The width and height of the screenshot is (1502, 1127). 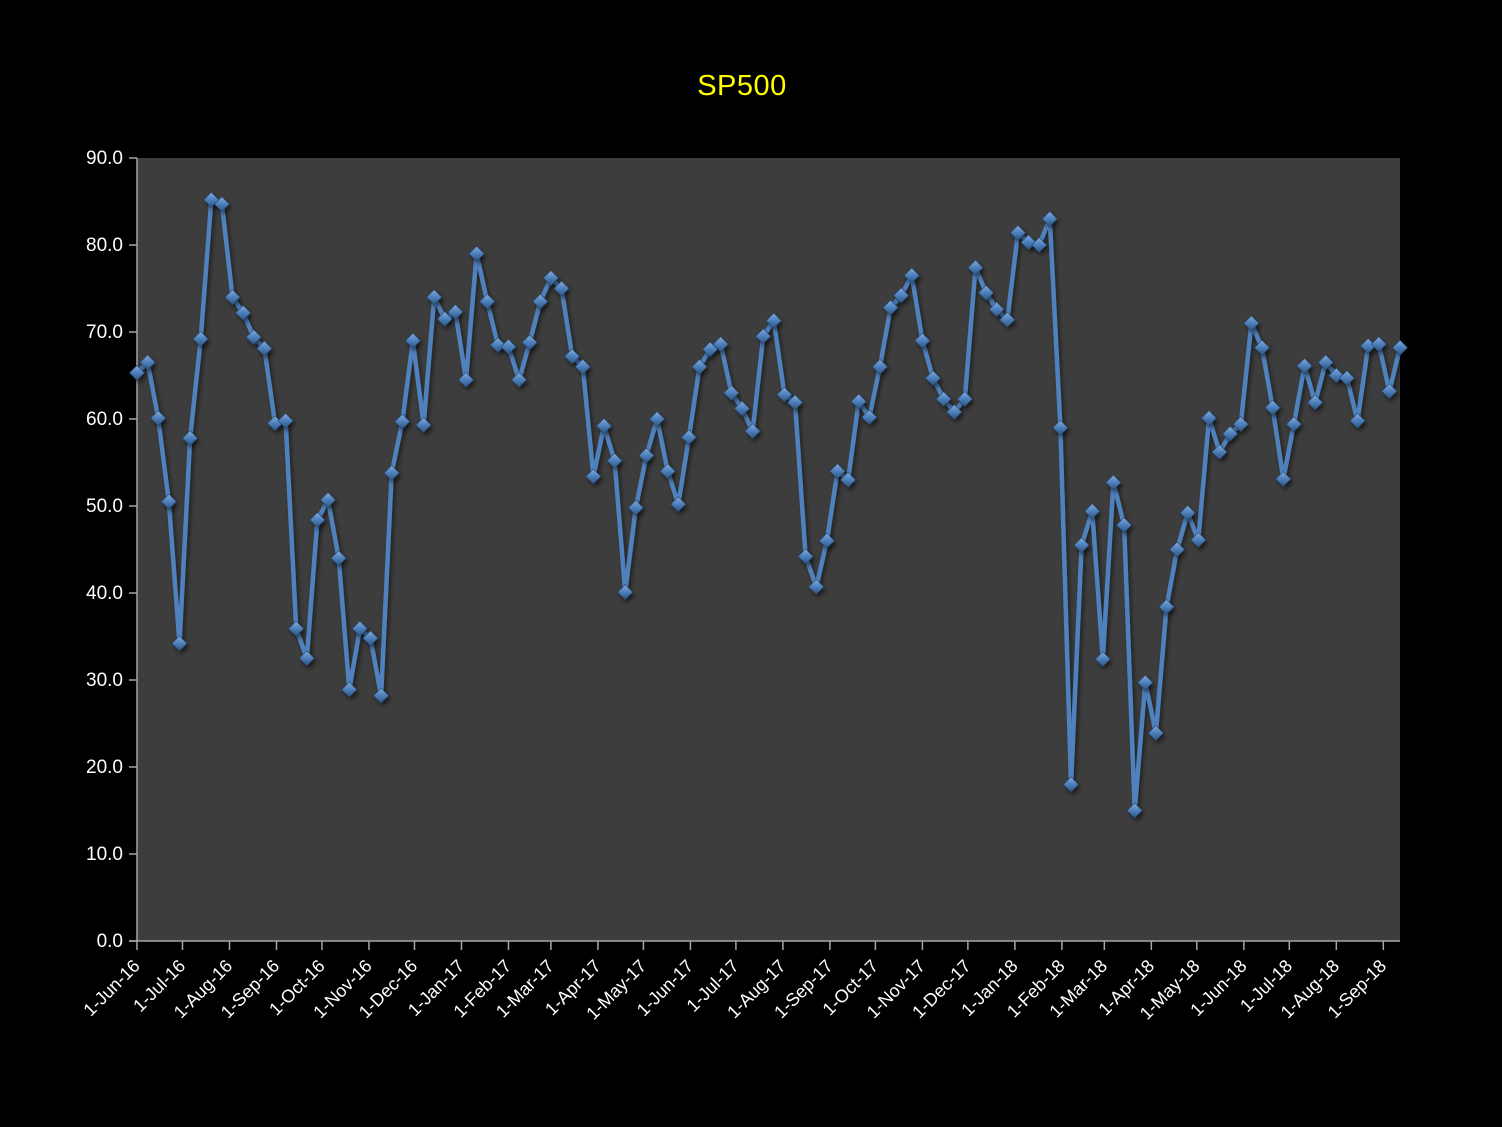 What do you see at coordinates (110, 941) in the screenshot?
I see `y-tick-label: 0.0` at bounding box center [110, 941].